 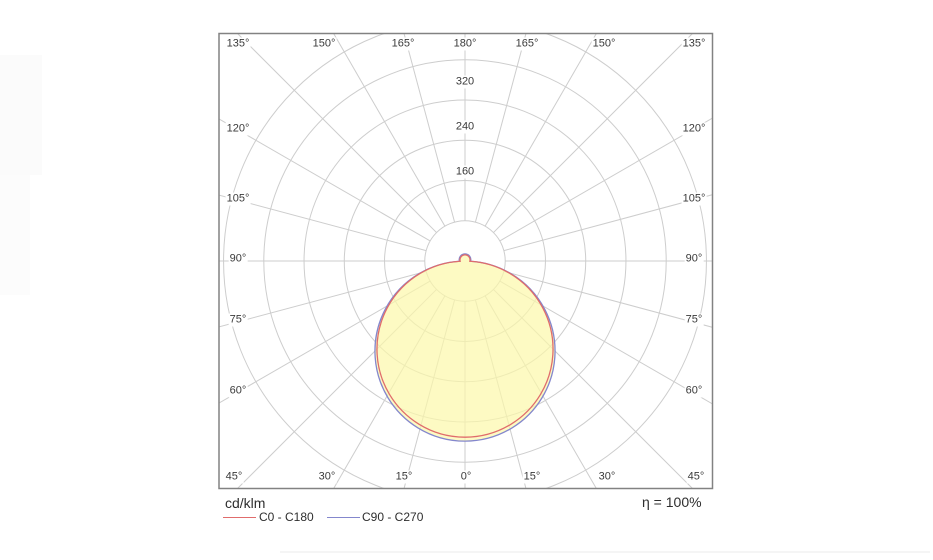 I want to click on legend-label-c90: C90 - C270, so click(x=393, y=517).